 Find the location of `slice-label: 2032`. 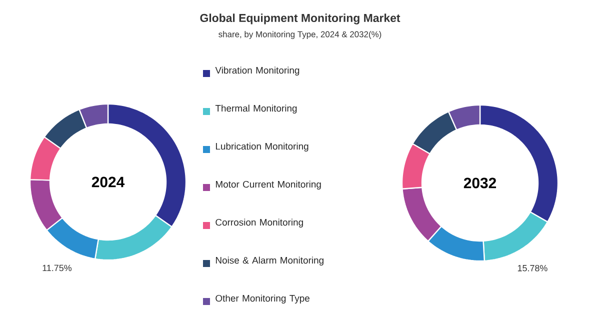

slice-label: 2032 is located at coordinates (480, 183).